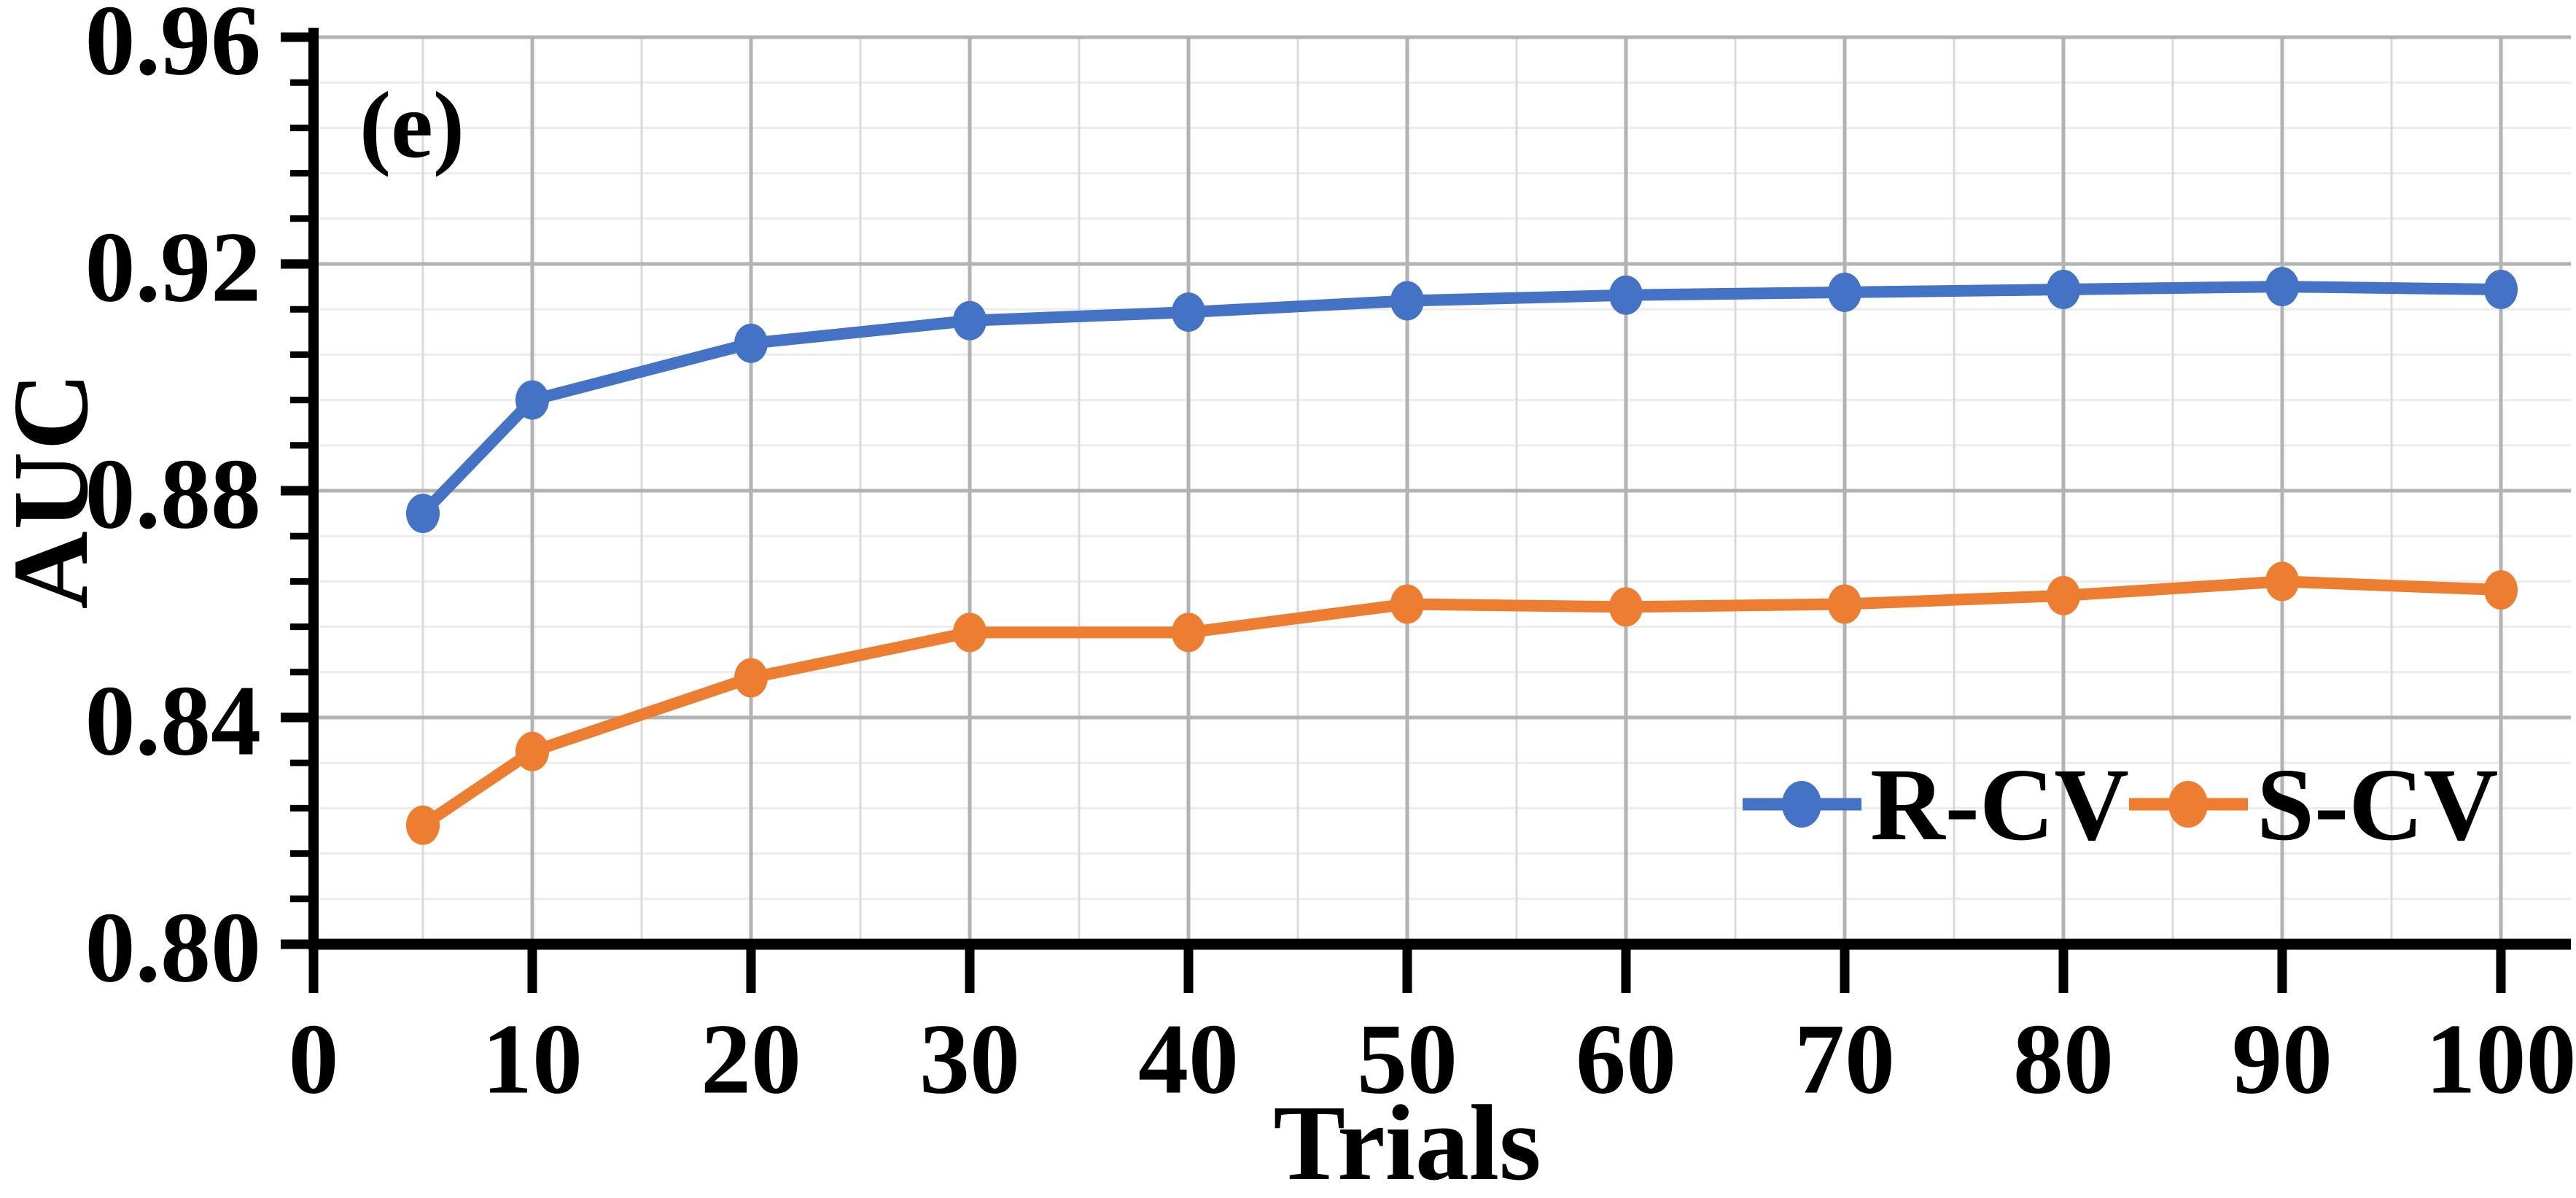  What do you see at coordinates (2501, 1059) in the screenshot?
I see `x-tick-label: 100` at bounding box center [2501, 1059].